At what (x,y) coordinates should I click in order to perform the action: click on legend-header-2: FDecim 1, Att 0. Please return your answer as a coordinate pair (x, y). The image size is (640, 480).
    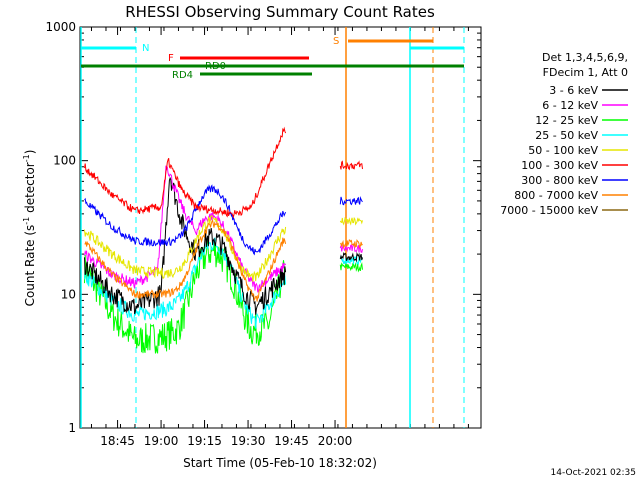
    Looking at the image, I should click on (585, 72).